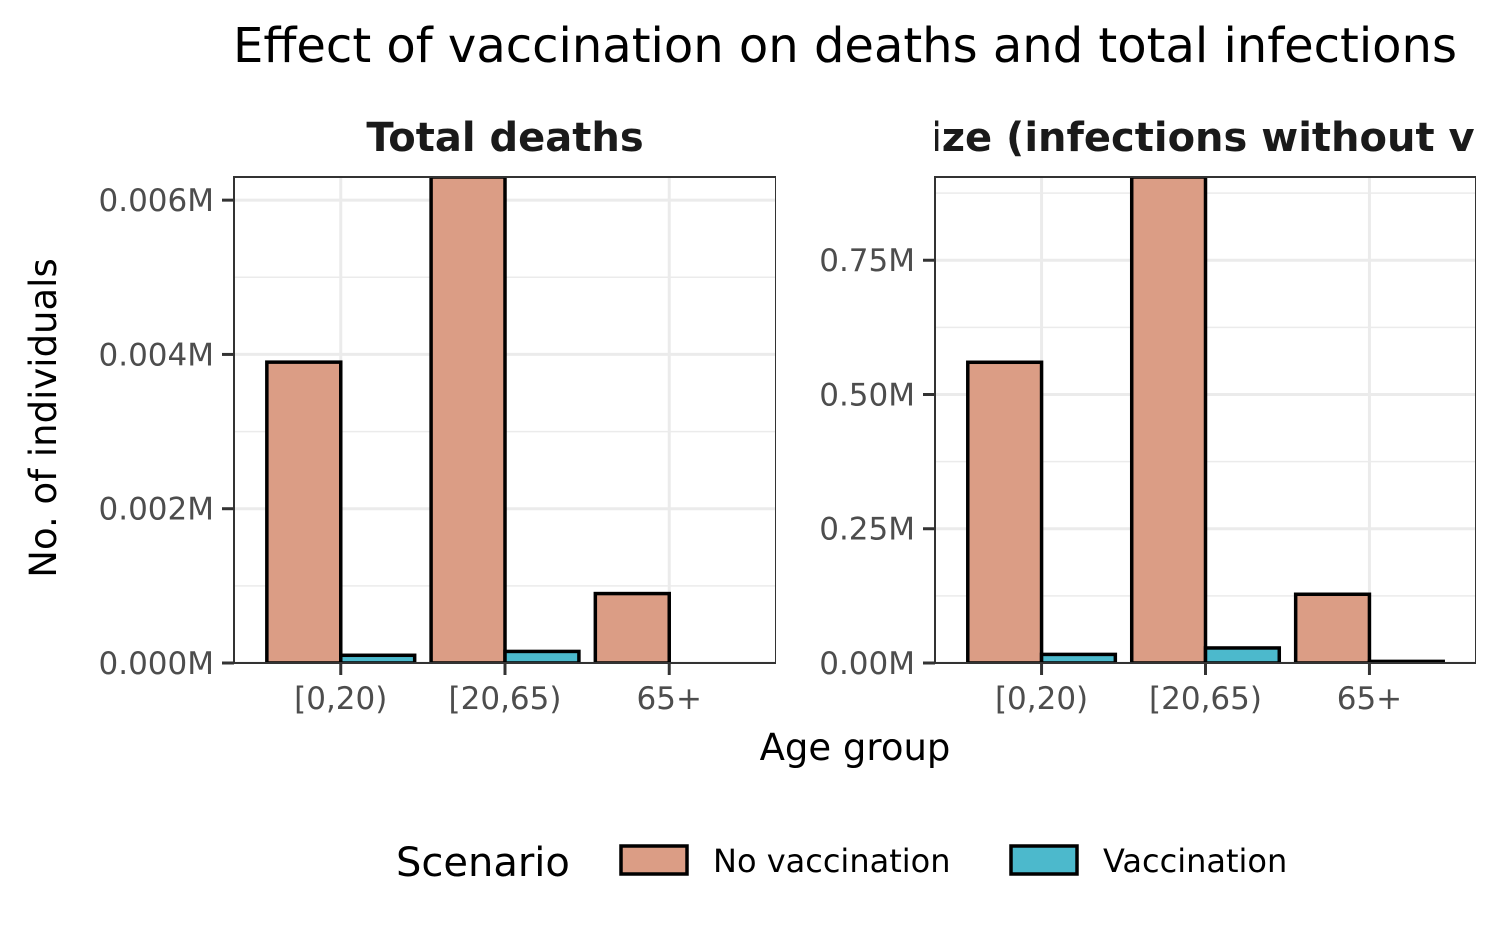  Describe the element at coordinates (867, 664) in the screenshot. I see `y-tick-label: 0.00M` at that location.